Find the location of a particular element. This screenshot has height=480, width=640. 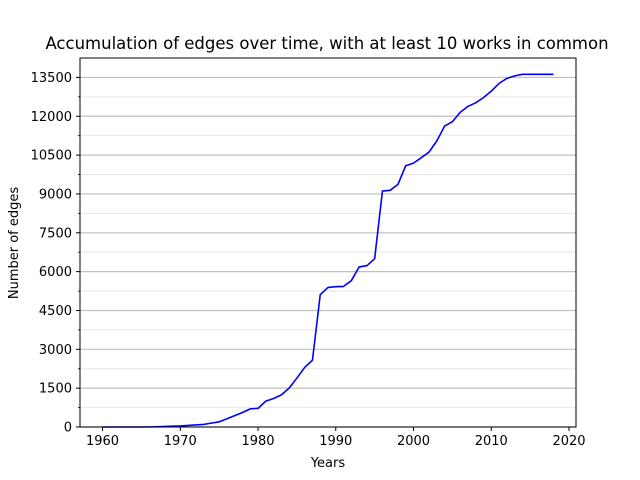

y-tick-label: 3000 is located at coordinates (55, 350).